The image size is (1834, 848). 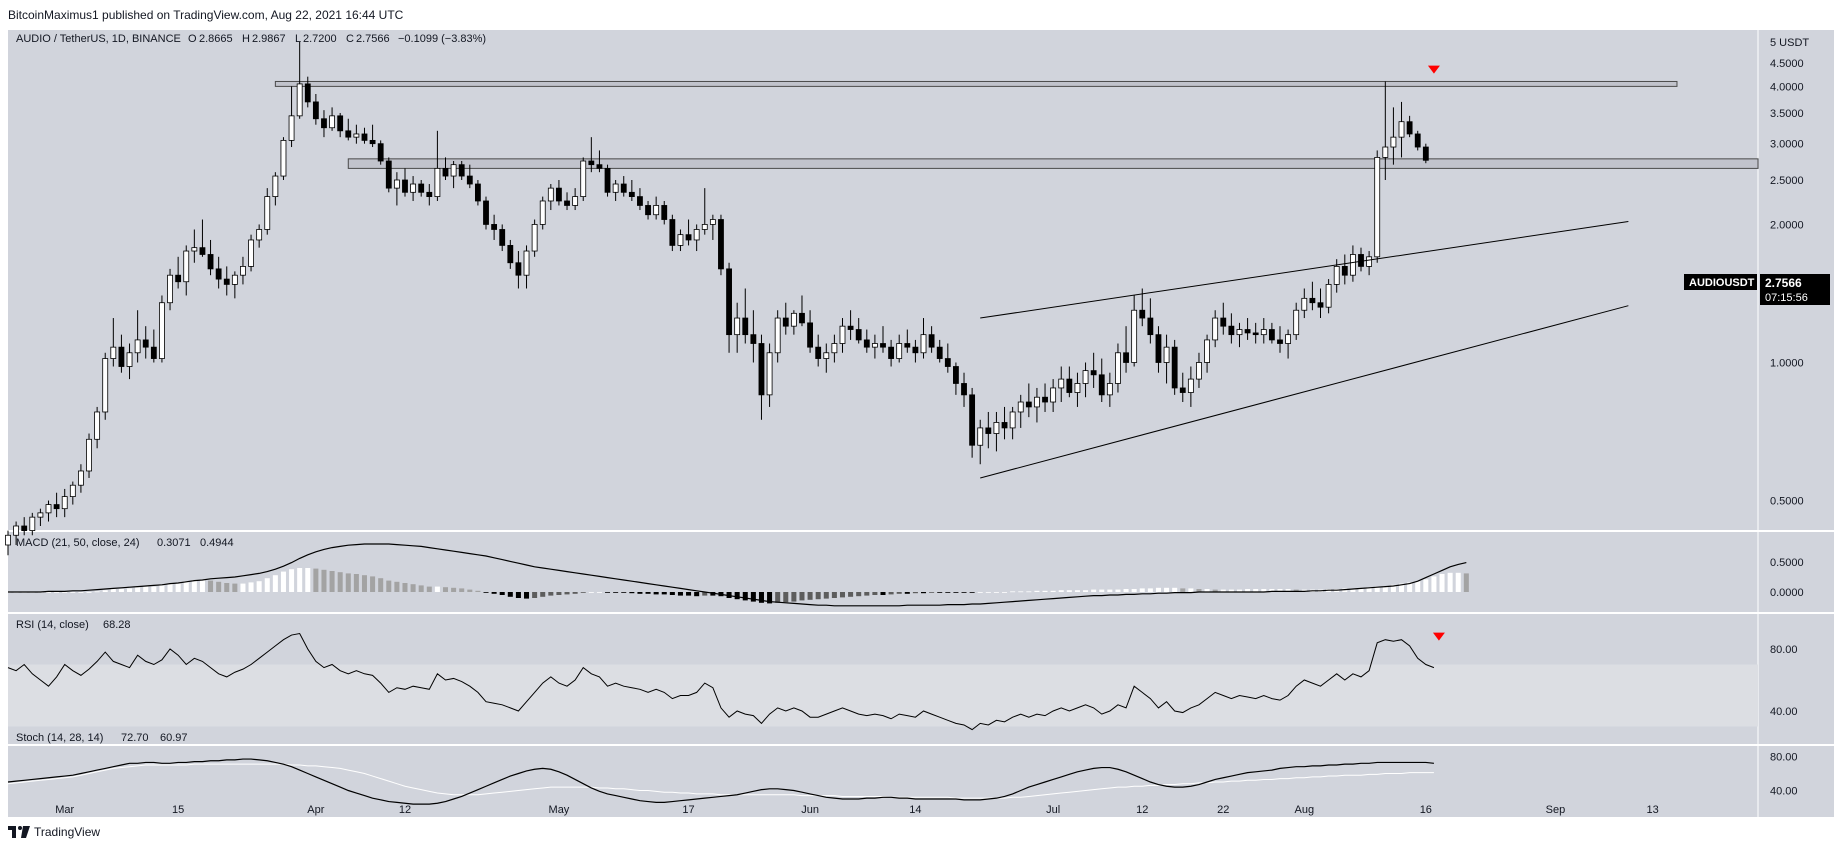 What do you see at coordinates (1787, 225) in the screenshot?
I see `price-axis-tick-label: 2.0000` at bounding box center [1787, 225].